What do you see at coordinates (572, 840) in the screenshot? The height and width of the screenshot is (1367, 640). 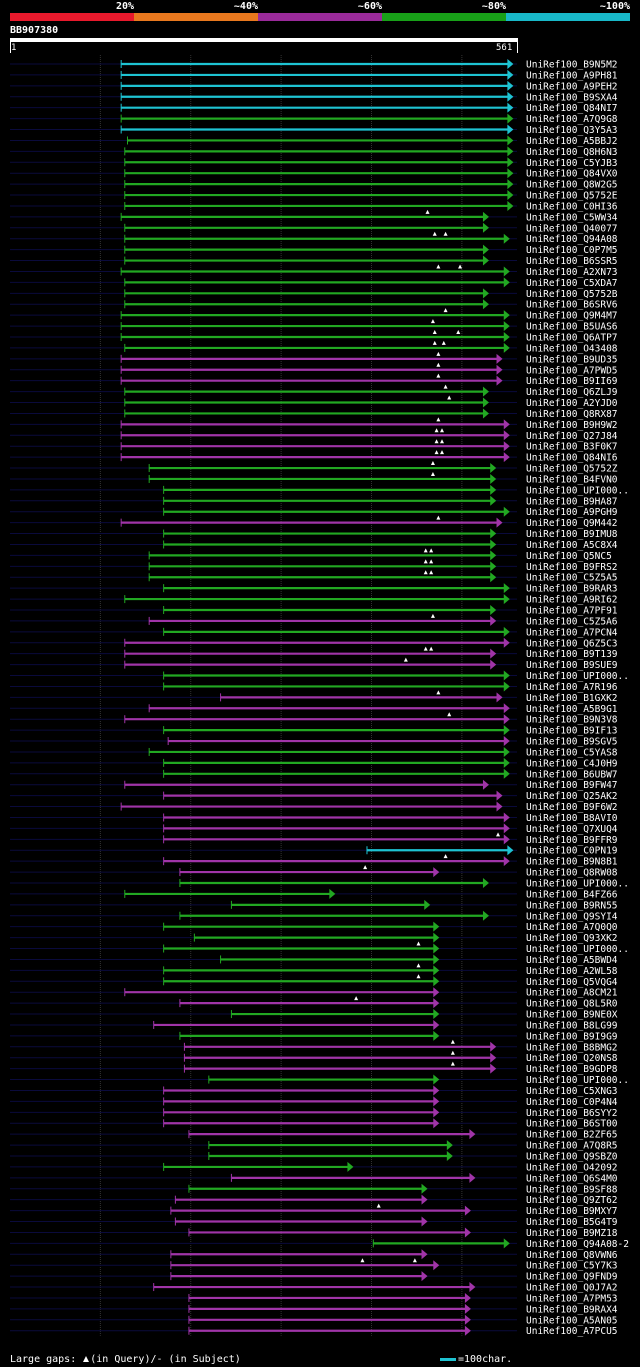 I see `hit-label: UniRef100_B9FFR9` at bounding box center [572, 840].